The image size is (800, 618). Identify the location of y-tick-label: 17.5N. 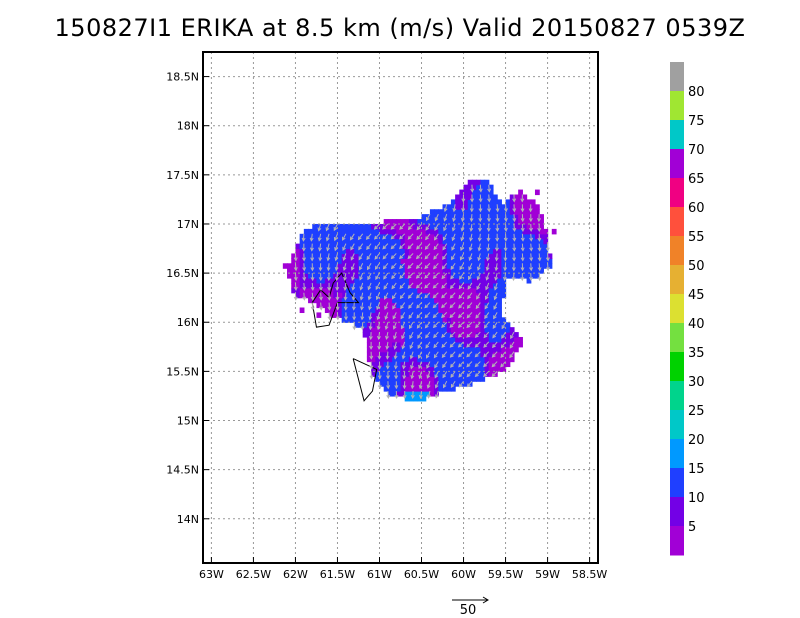
(182, 175).